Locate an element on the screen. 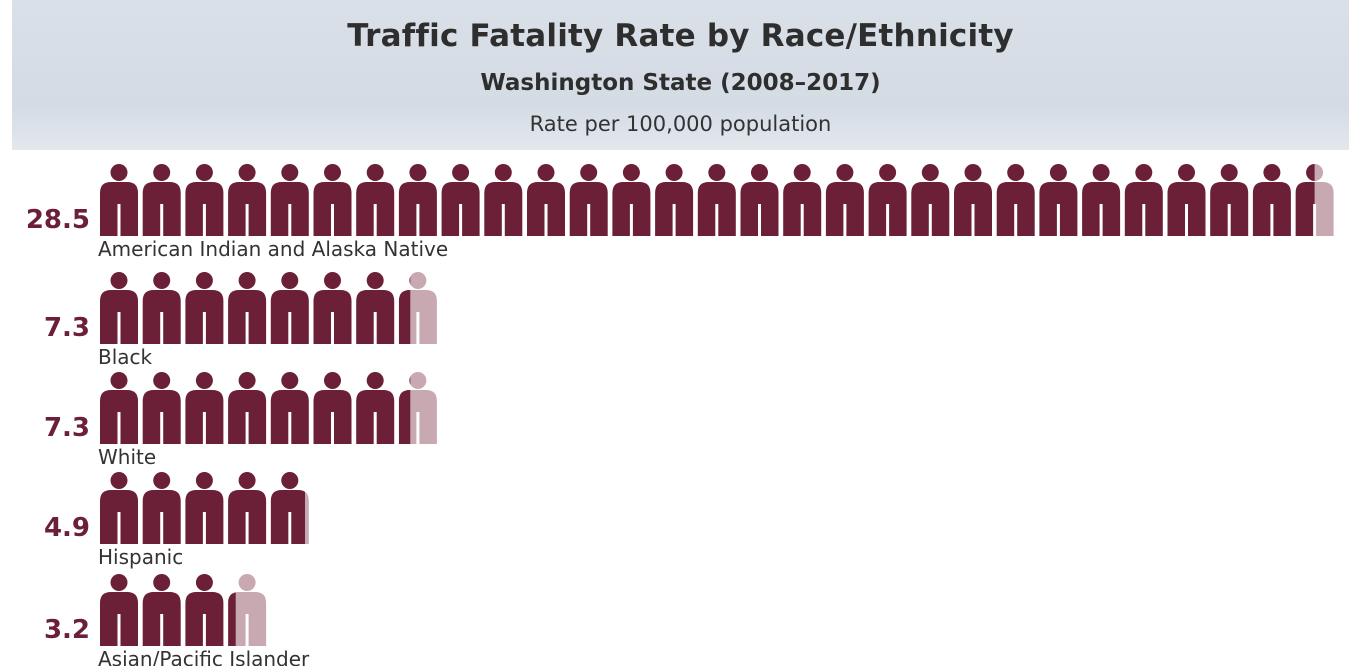  row-value: 4.9 is located at coordinates (67, 528).